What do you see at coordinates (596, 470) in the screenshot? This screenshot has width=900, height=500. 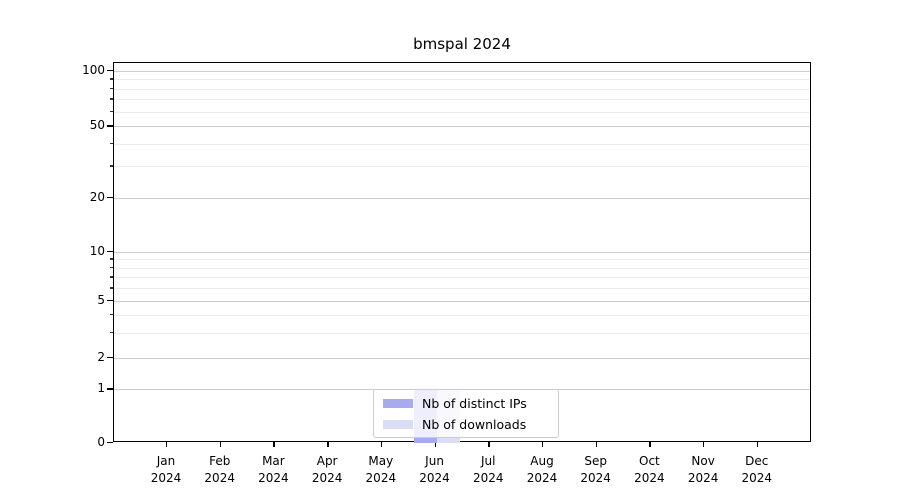 I see `x-tick-label: Sep 2024` at bounding box center [596, 470].